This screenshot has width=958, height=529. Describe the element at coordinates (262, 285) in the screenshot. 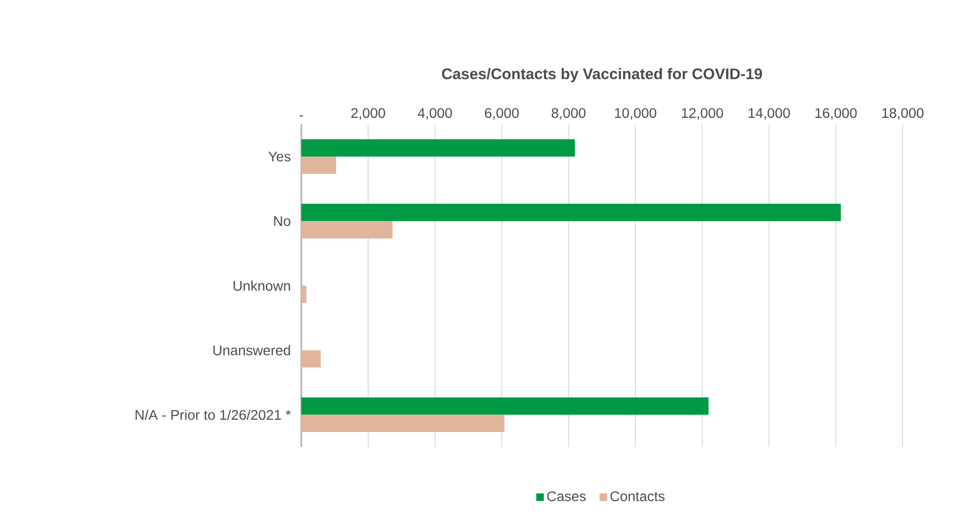

I see `y-tick-label: Unknown` at that location.